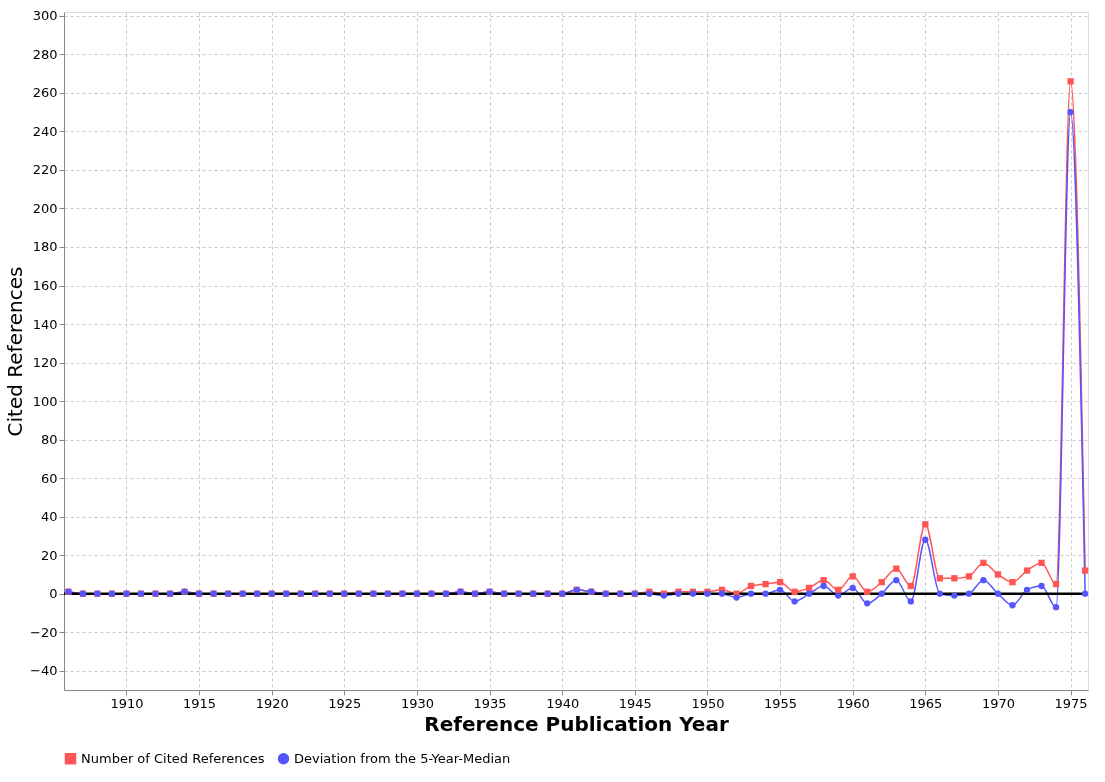 This screenshot has width=1105, height=782. What do you see at coordinates (45, 324) in the screenshot?
I see `y-tick-label: 140` at bounding box center [45, 324].